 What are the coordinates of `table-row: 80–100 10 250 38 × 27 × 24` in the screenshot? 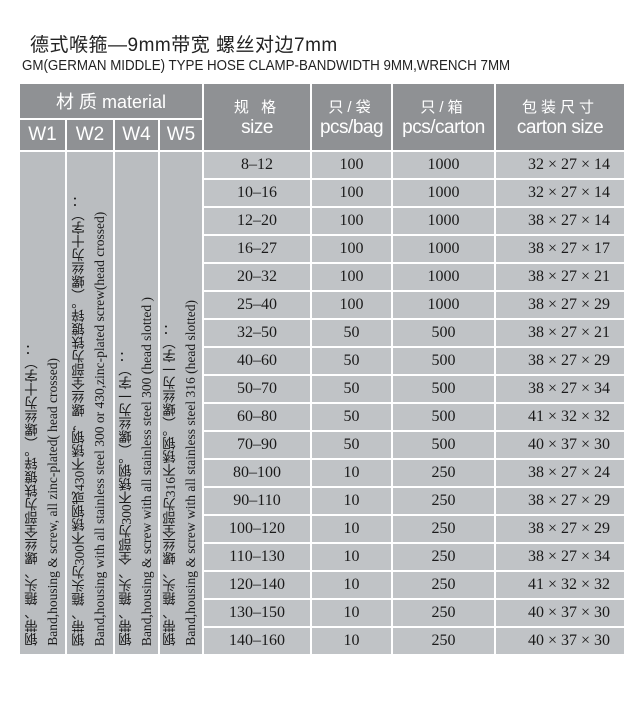 It's located at (322, 473).